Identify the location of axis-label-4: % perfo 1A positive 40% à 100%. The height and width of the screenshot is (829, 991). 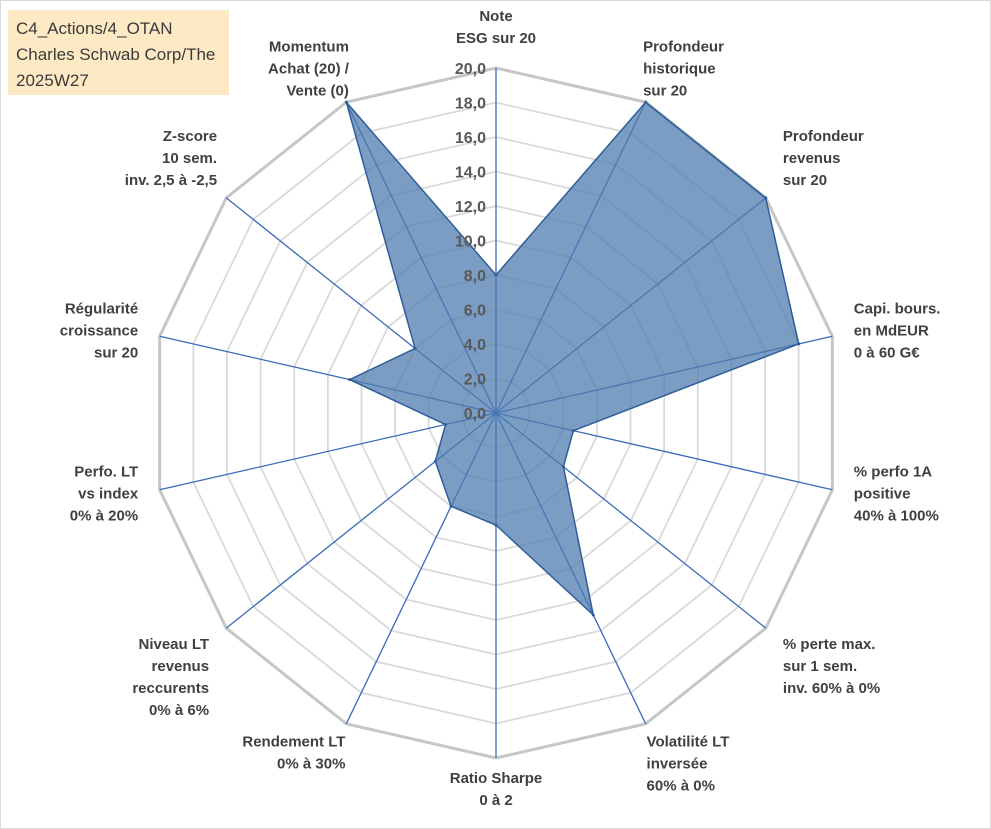
(896, 494).